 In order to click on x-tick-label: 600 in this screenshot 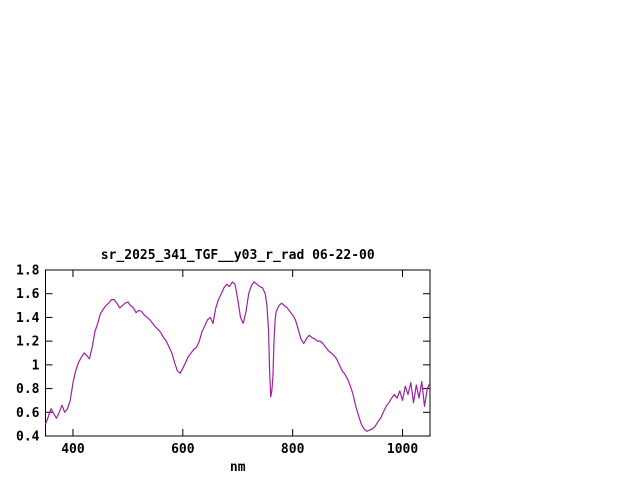, I will do `click(183, 449)`.